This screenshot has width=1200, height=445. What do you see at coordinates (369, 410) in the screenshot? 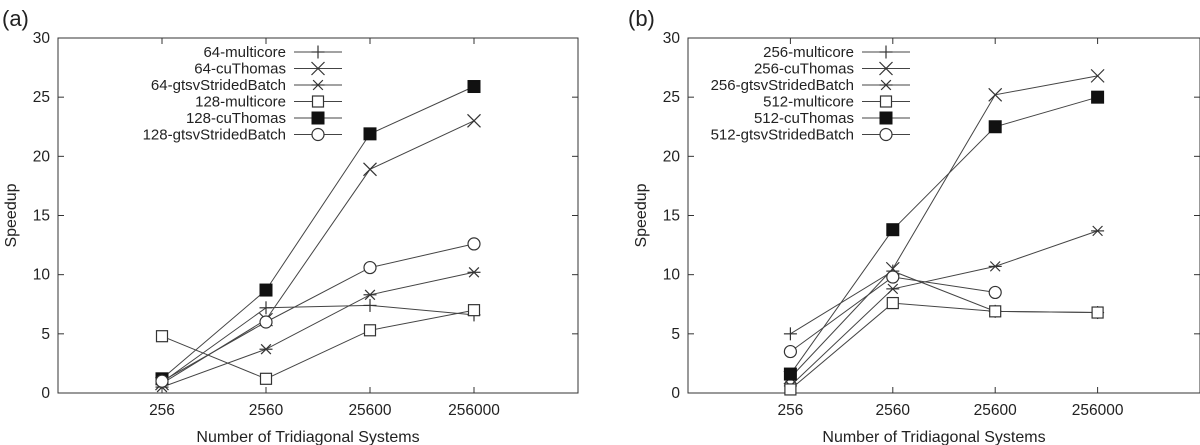
I see `x-tick-label: 25600` at bounding box center [369, 410].